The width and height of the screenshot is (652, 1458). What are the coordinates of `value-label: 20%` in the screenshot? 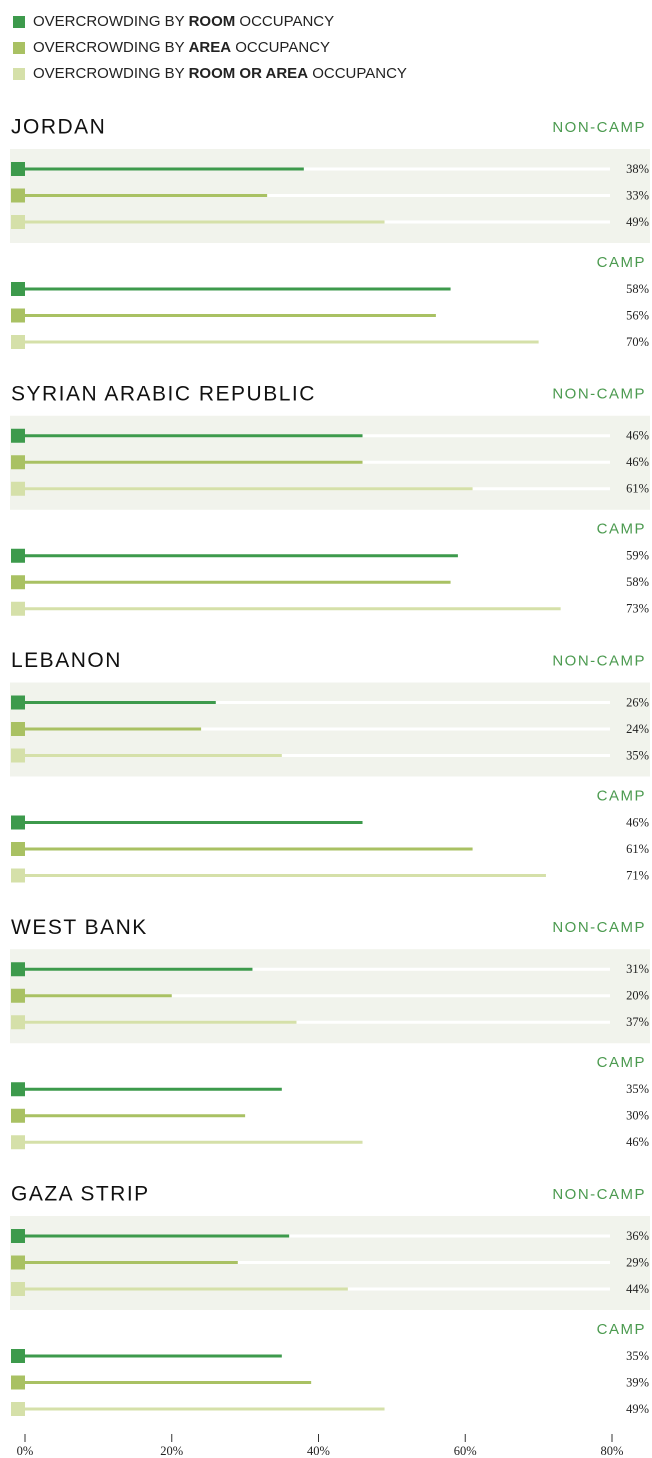 It's located at (637, 996).